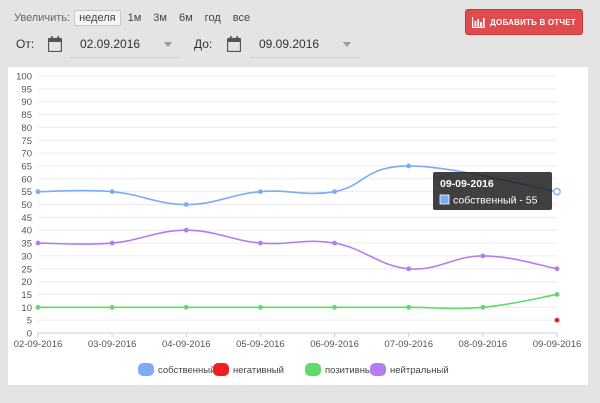  I want to click on date-to-picker: До: 09.09.2016, so click(272, 44).